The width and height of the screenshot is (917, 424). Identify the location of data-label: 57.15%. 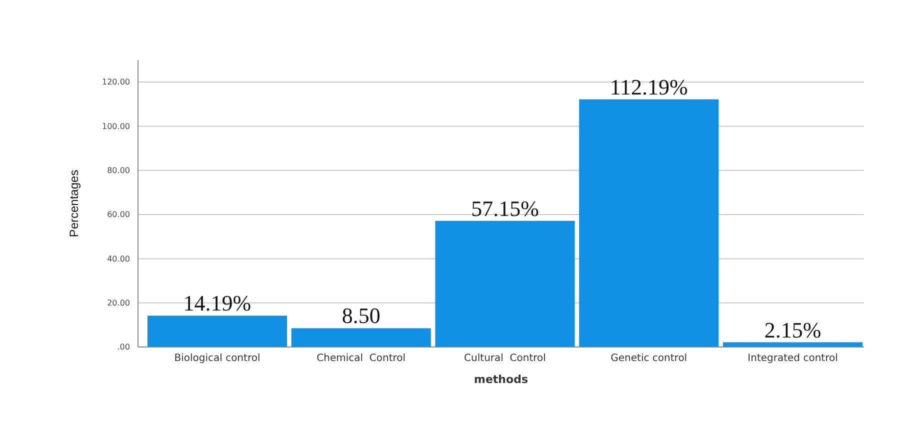
(505, 208).